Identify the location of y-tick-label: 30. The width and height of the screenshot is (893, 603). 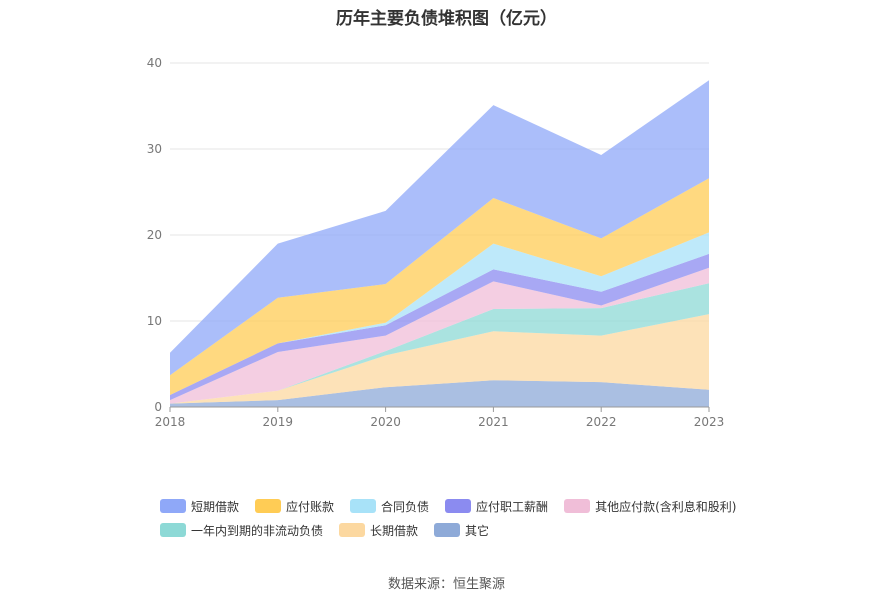
(154, 149).